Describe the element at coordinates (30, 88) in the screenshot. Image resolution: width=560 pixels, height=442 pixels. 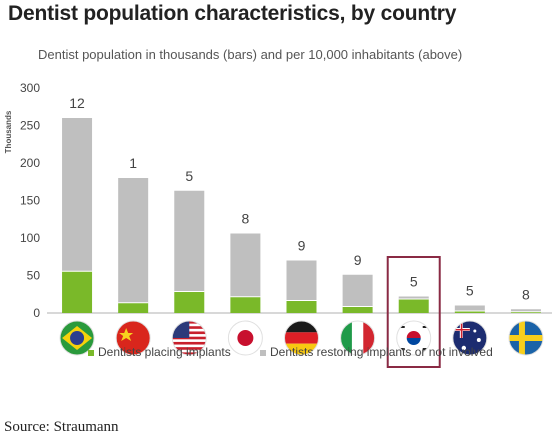
I see `y-tick-label: 300` at that location.